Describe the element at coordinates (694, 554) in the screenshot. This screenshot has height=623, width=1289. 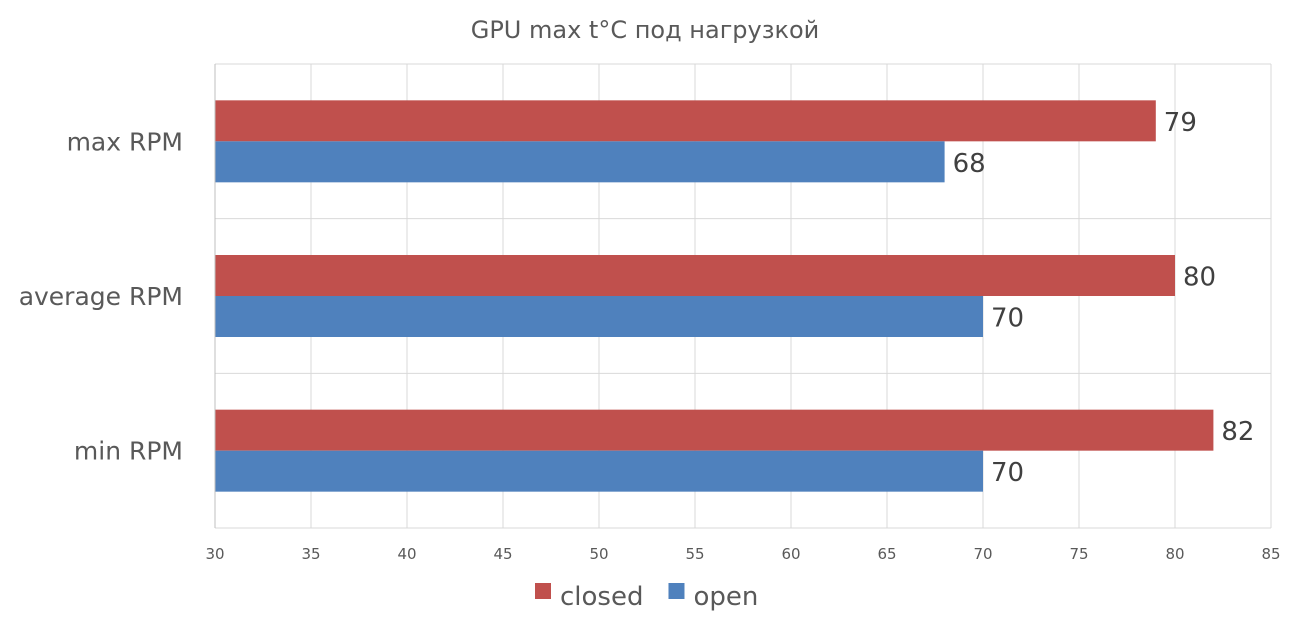
I see `x-tick-label: 55` at that location.